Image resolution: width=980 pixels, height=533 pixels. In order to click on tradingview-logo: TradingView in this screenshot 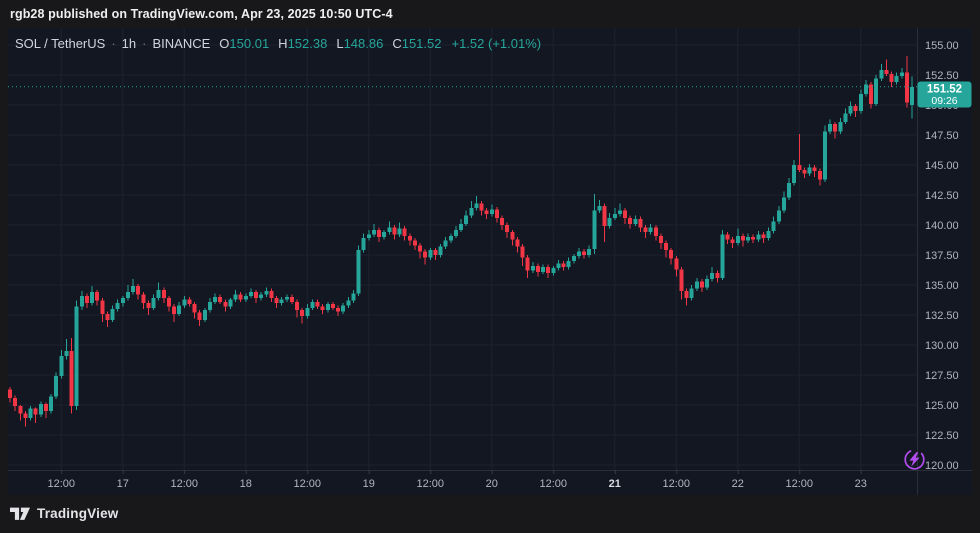, I will do `click(64, 513)`.